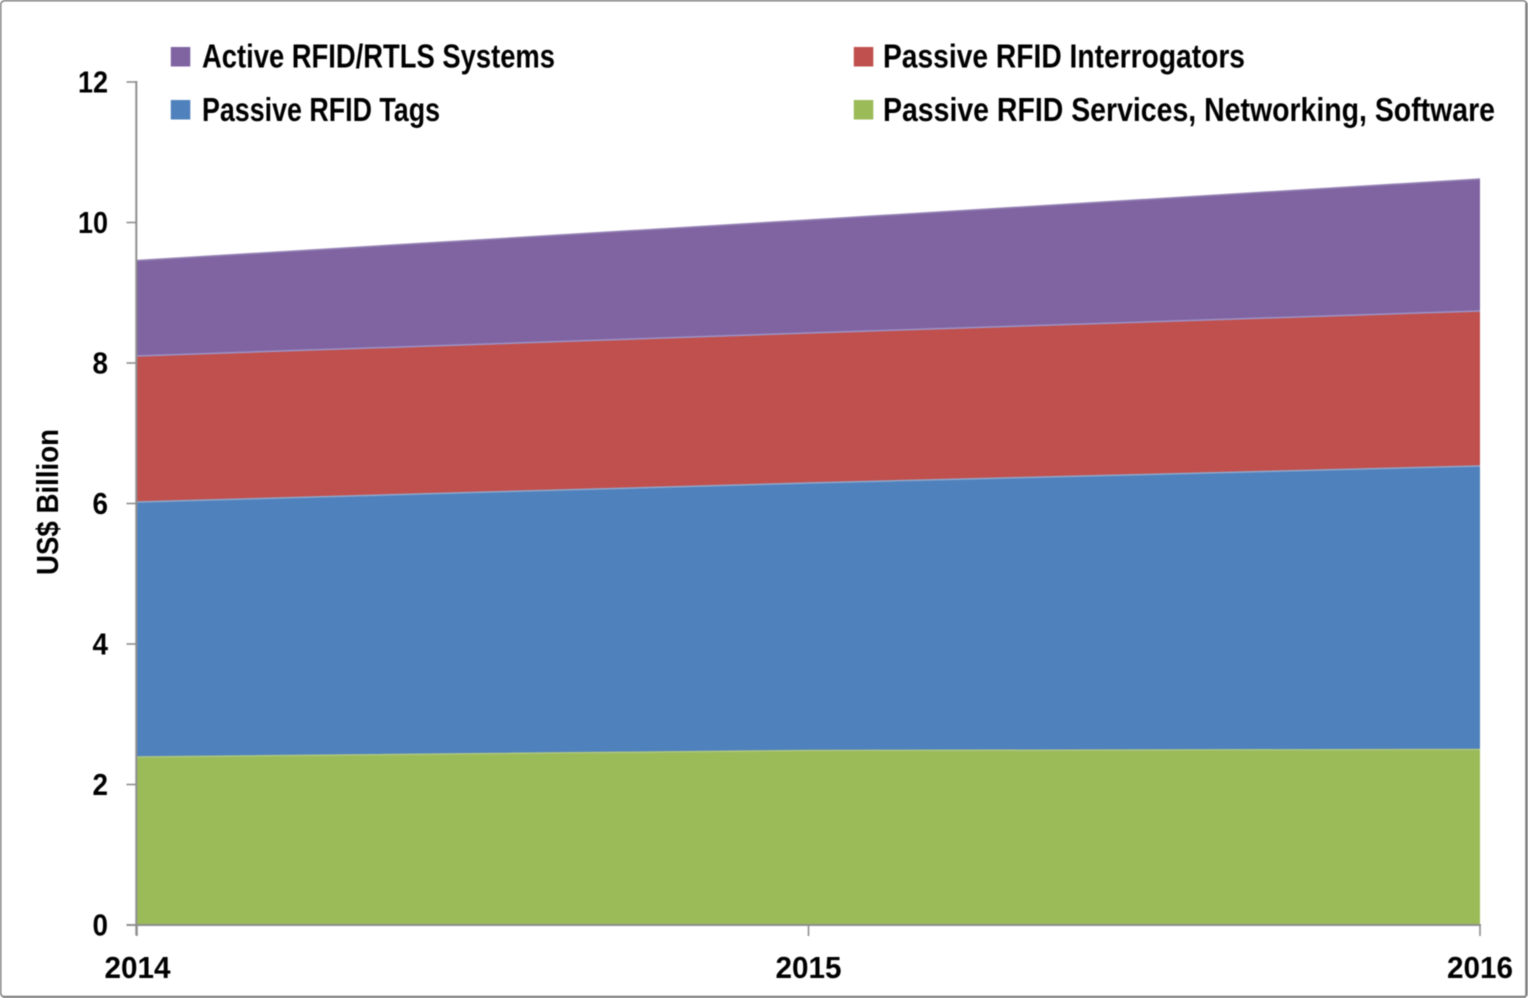  I want to click on svg-text: 6, so click(101, 503).